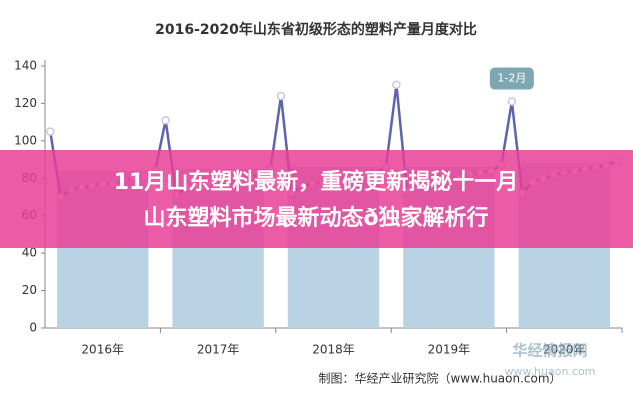 This screenshot has height=400, width=633. What do you see at coordinates (333, 350) in the screenshot?
I see `x-tick-label: 2018年` at bounding box center [333, 350].